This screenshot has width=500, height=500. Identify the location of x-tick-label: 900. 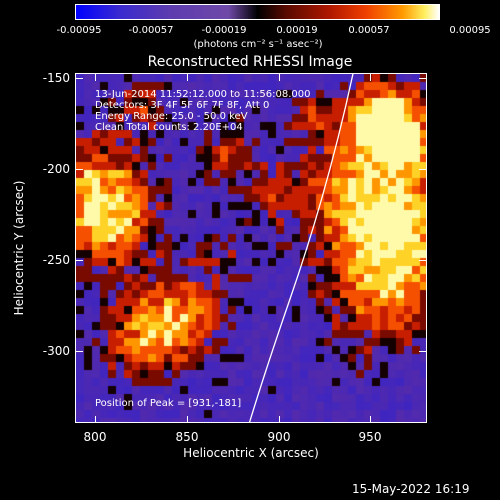
(279, 437).